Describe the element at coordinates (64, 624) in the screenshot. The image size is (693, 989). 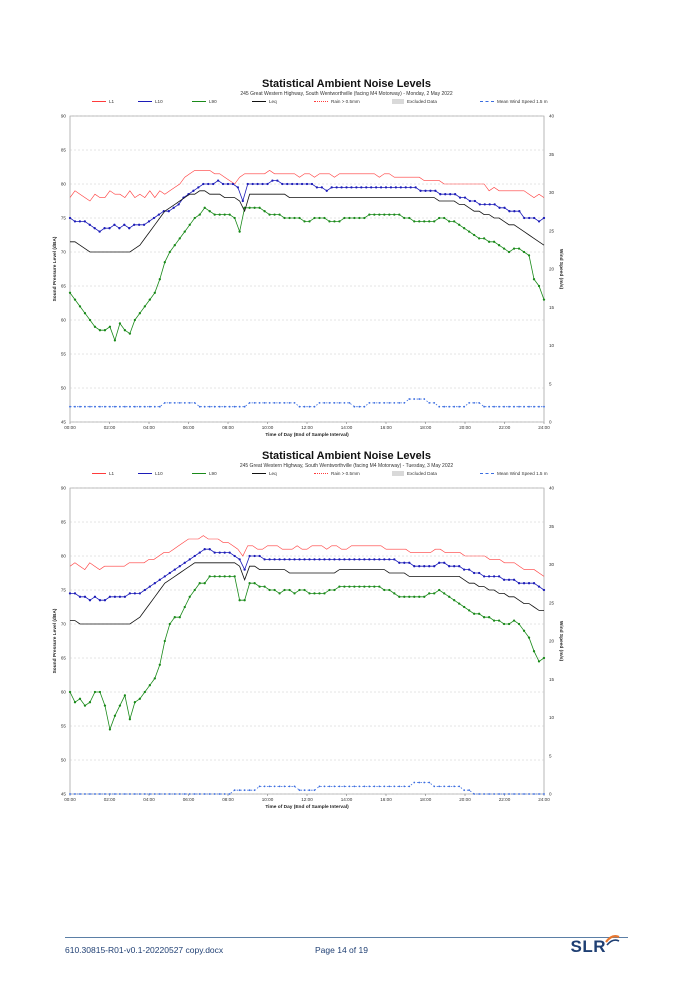
I see `y-tick-label: 70` at that location.